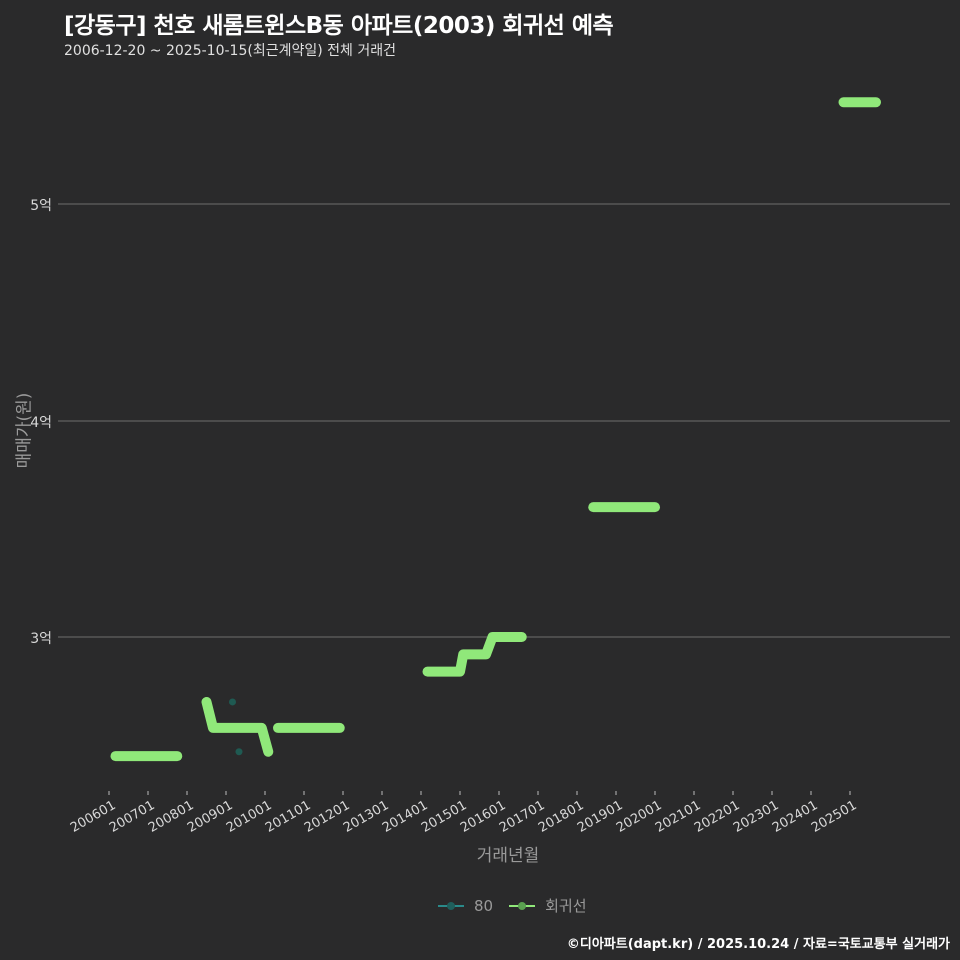 Image resolution: width=960 pixels, height=960 pixels. What do you see at coordinates (522, 906) in the screenshot?
I see `legend-swatch-regression-icon` at bounding box center [522, 906].